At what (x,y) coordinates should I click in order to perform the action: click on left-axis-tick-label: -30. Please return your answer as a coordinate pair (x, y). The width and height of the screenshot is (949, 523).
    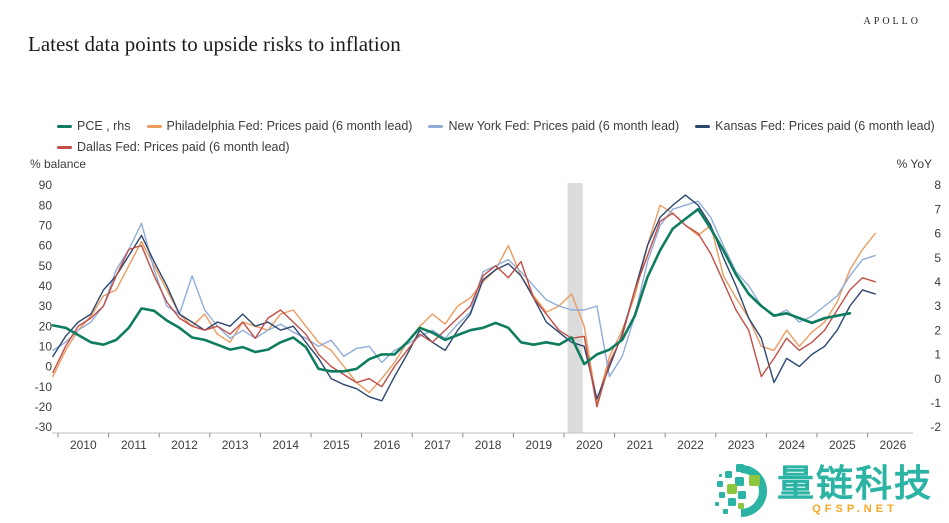
    Looking at the image, I should click on (44, 427).